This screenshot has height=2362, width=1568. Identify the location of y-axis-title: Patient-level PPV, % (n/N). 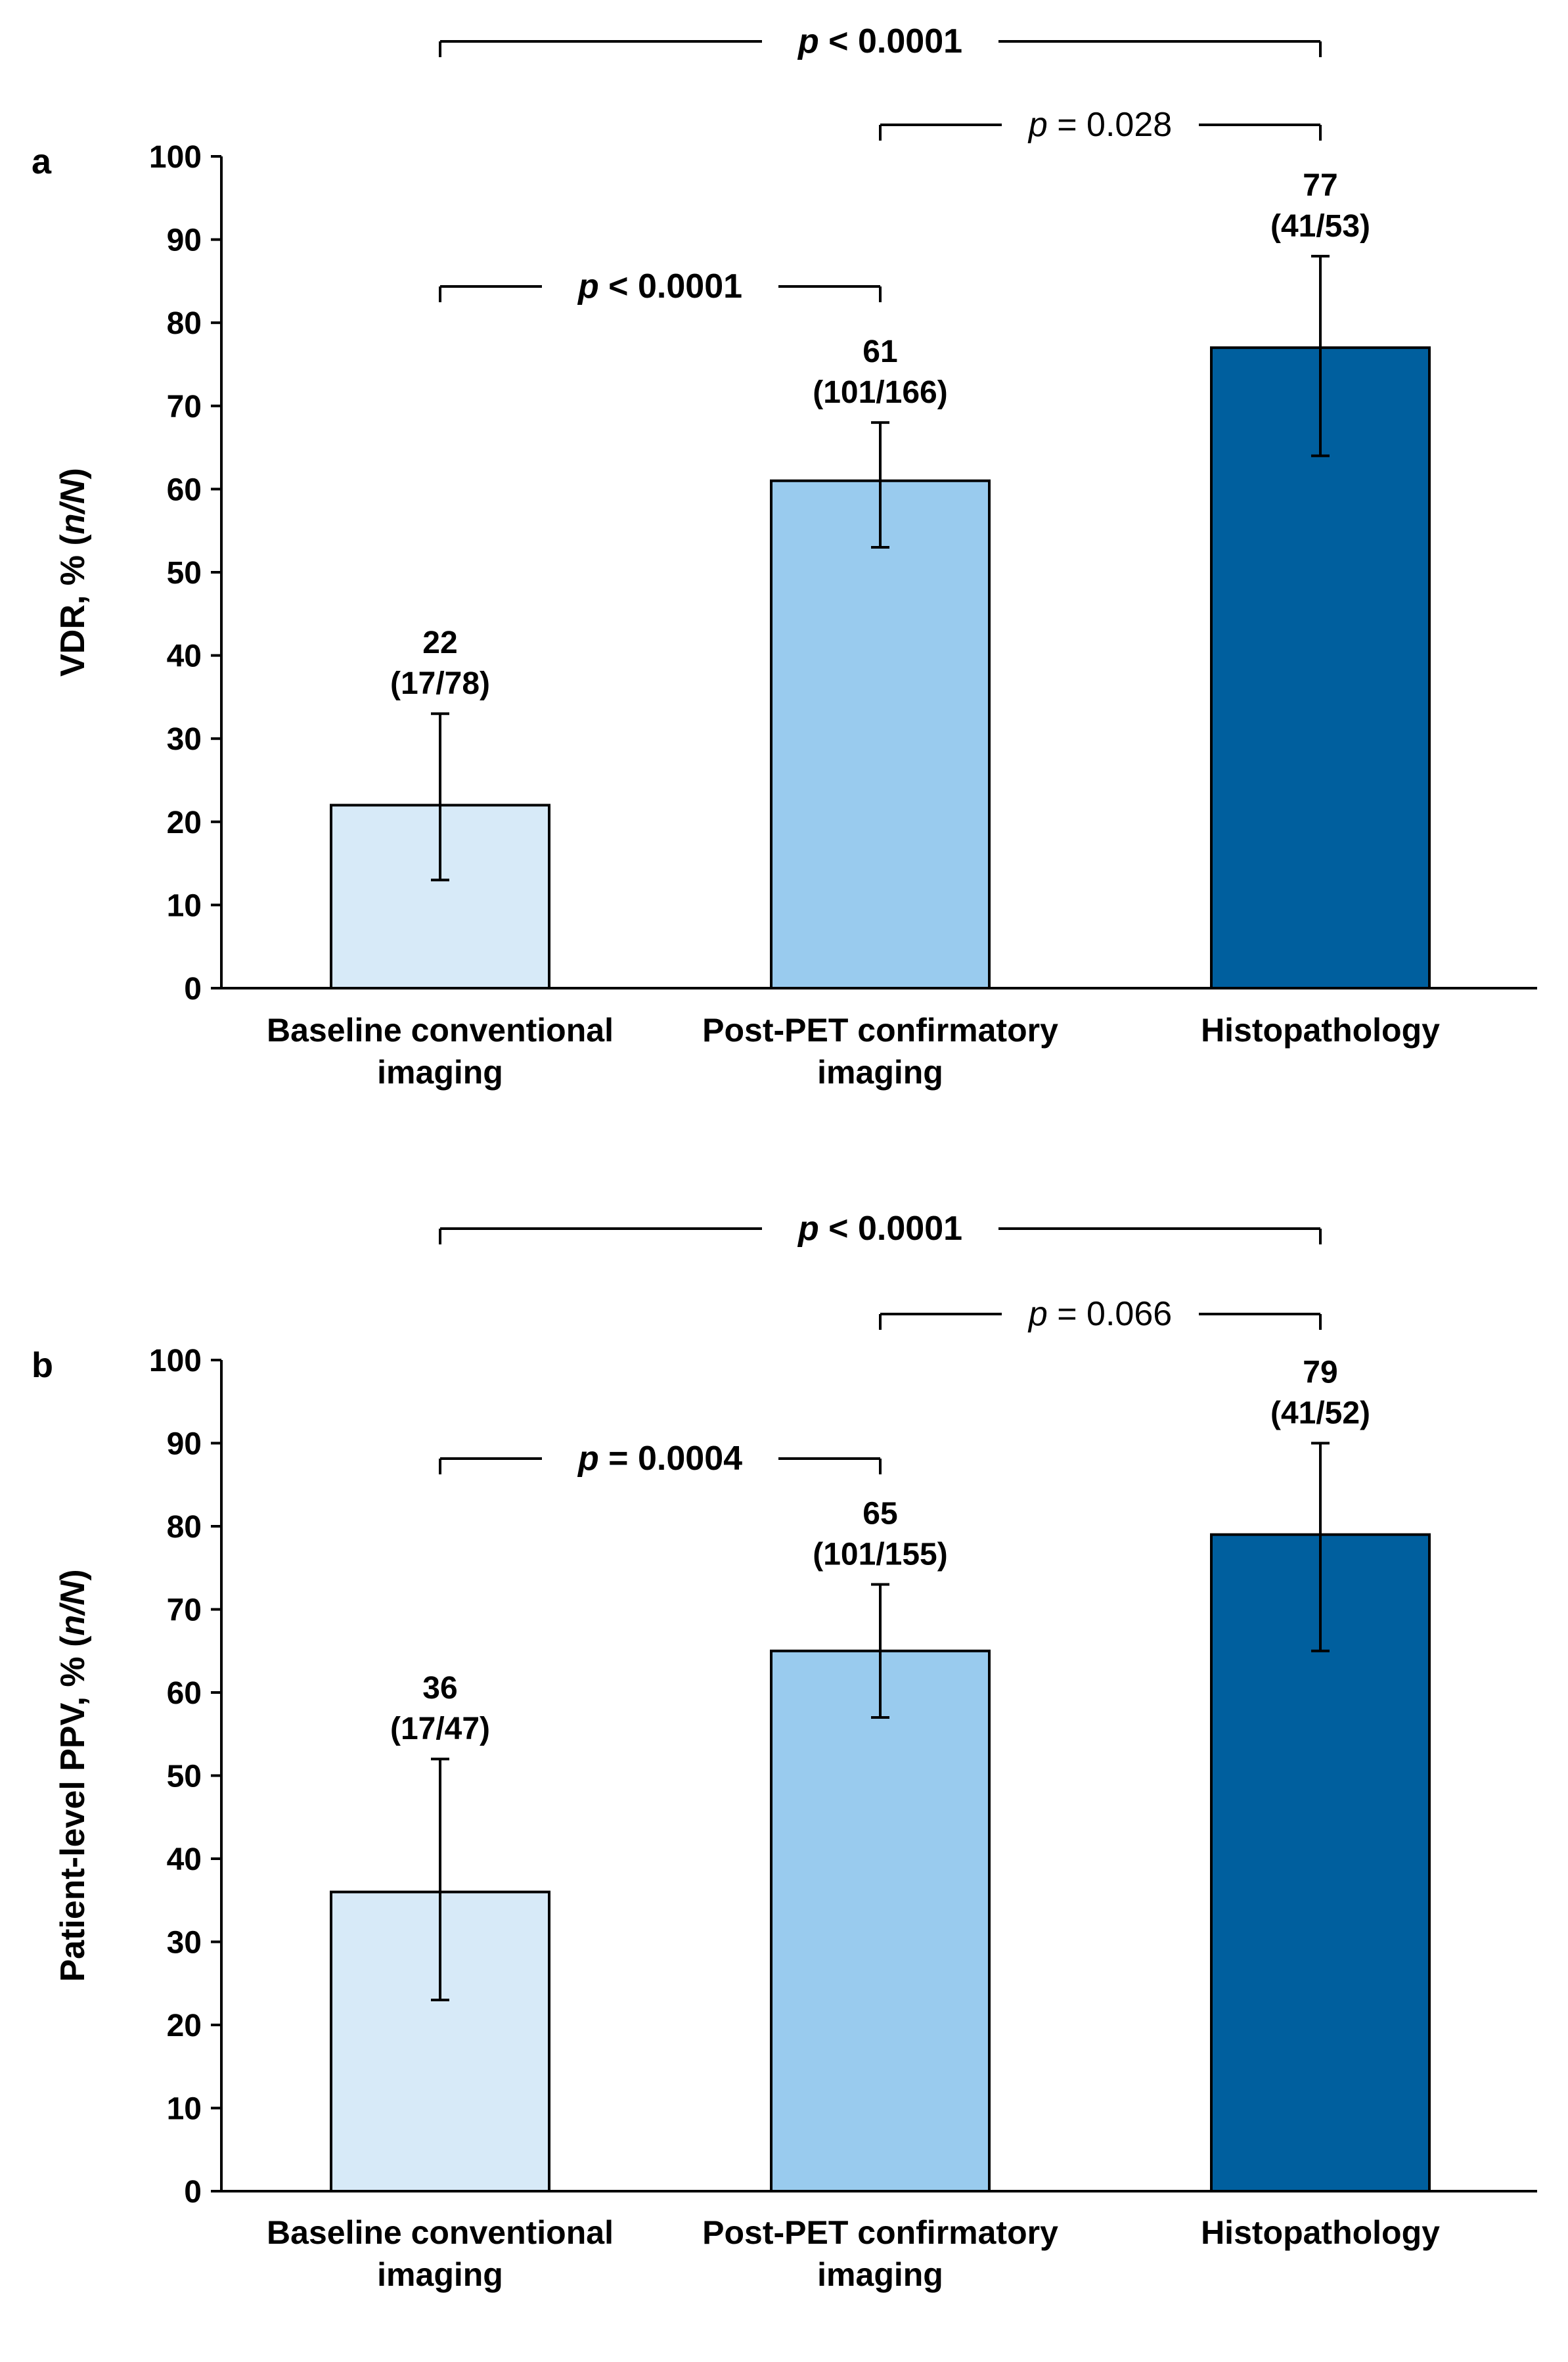
(73, 1775).